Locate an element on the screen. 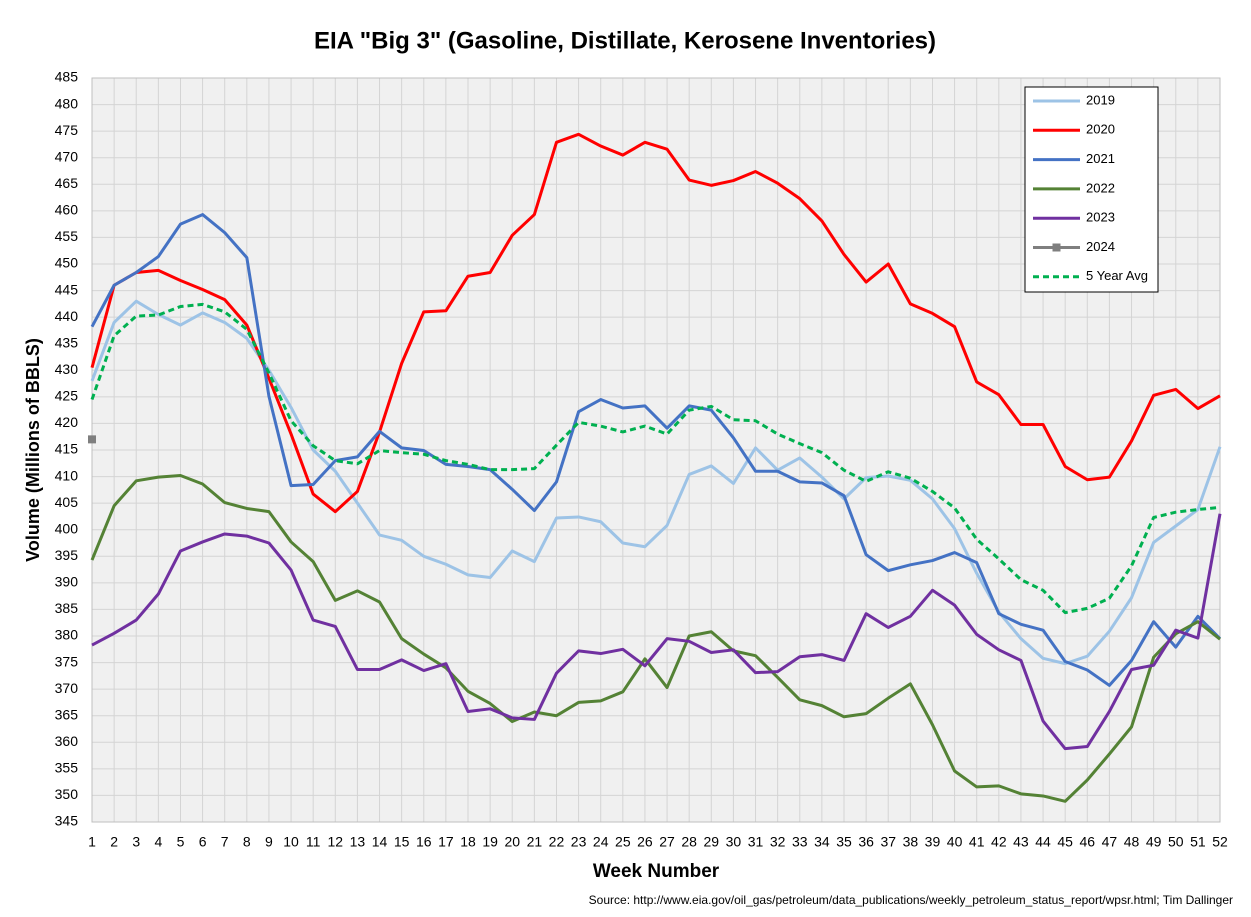  x-tick-label: 42 is located at coordinates (999, 842).